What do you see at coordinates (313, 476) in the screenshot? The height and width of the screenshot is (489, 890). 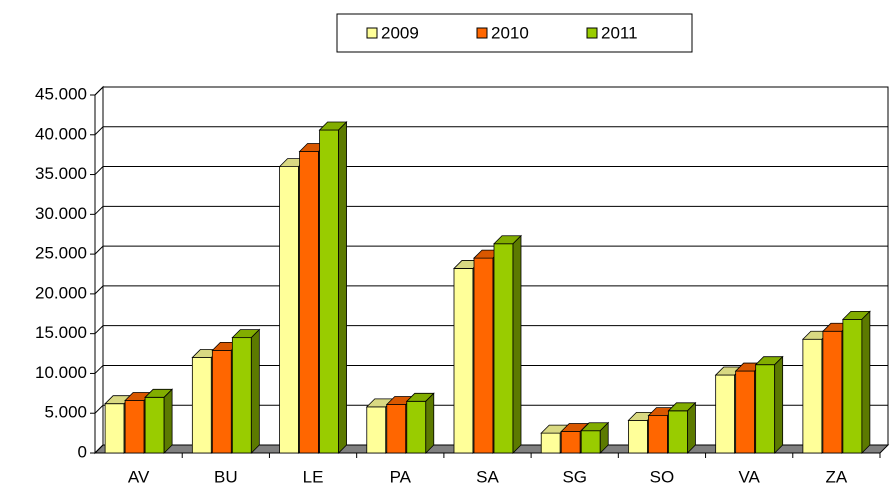 I see `x-tick-label: LE` at bounding box center [313, 476].